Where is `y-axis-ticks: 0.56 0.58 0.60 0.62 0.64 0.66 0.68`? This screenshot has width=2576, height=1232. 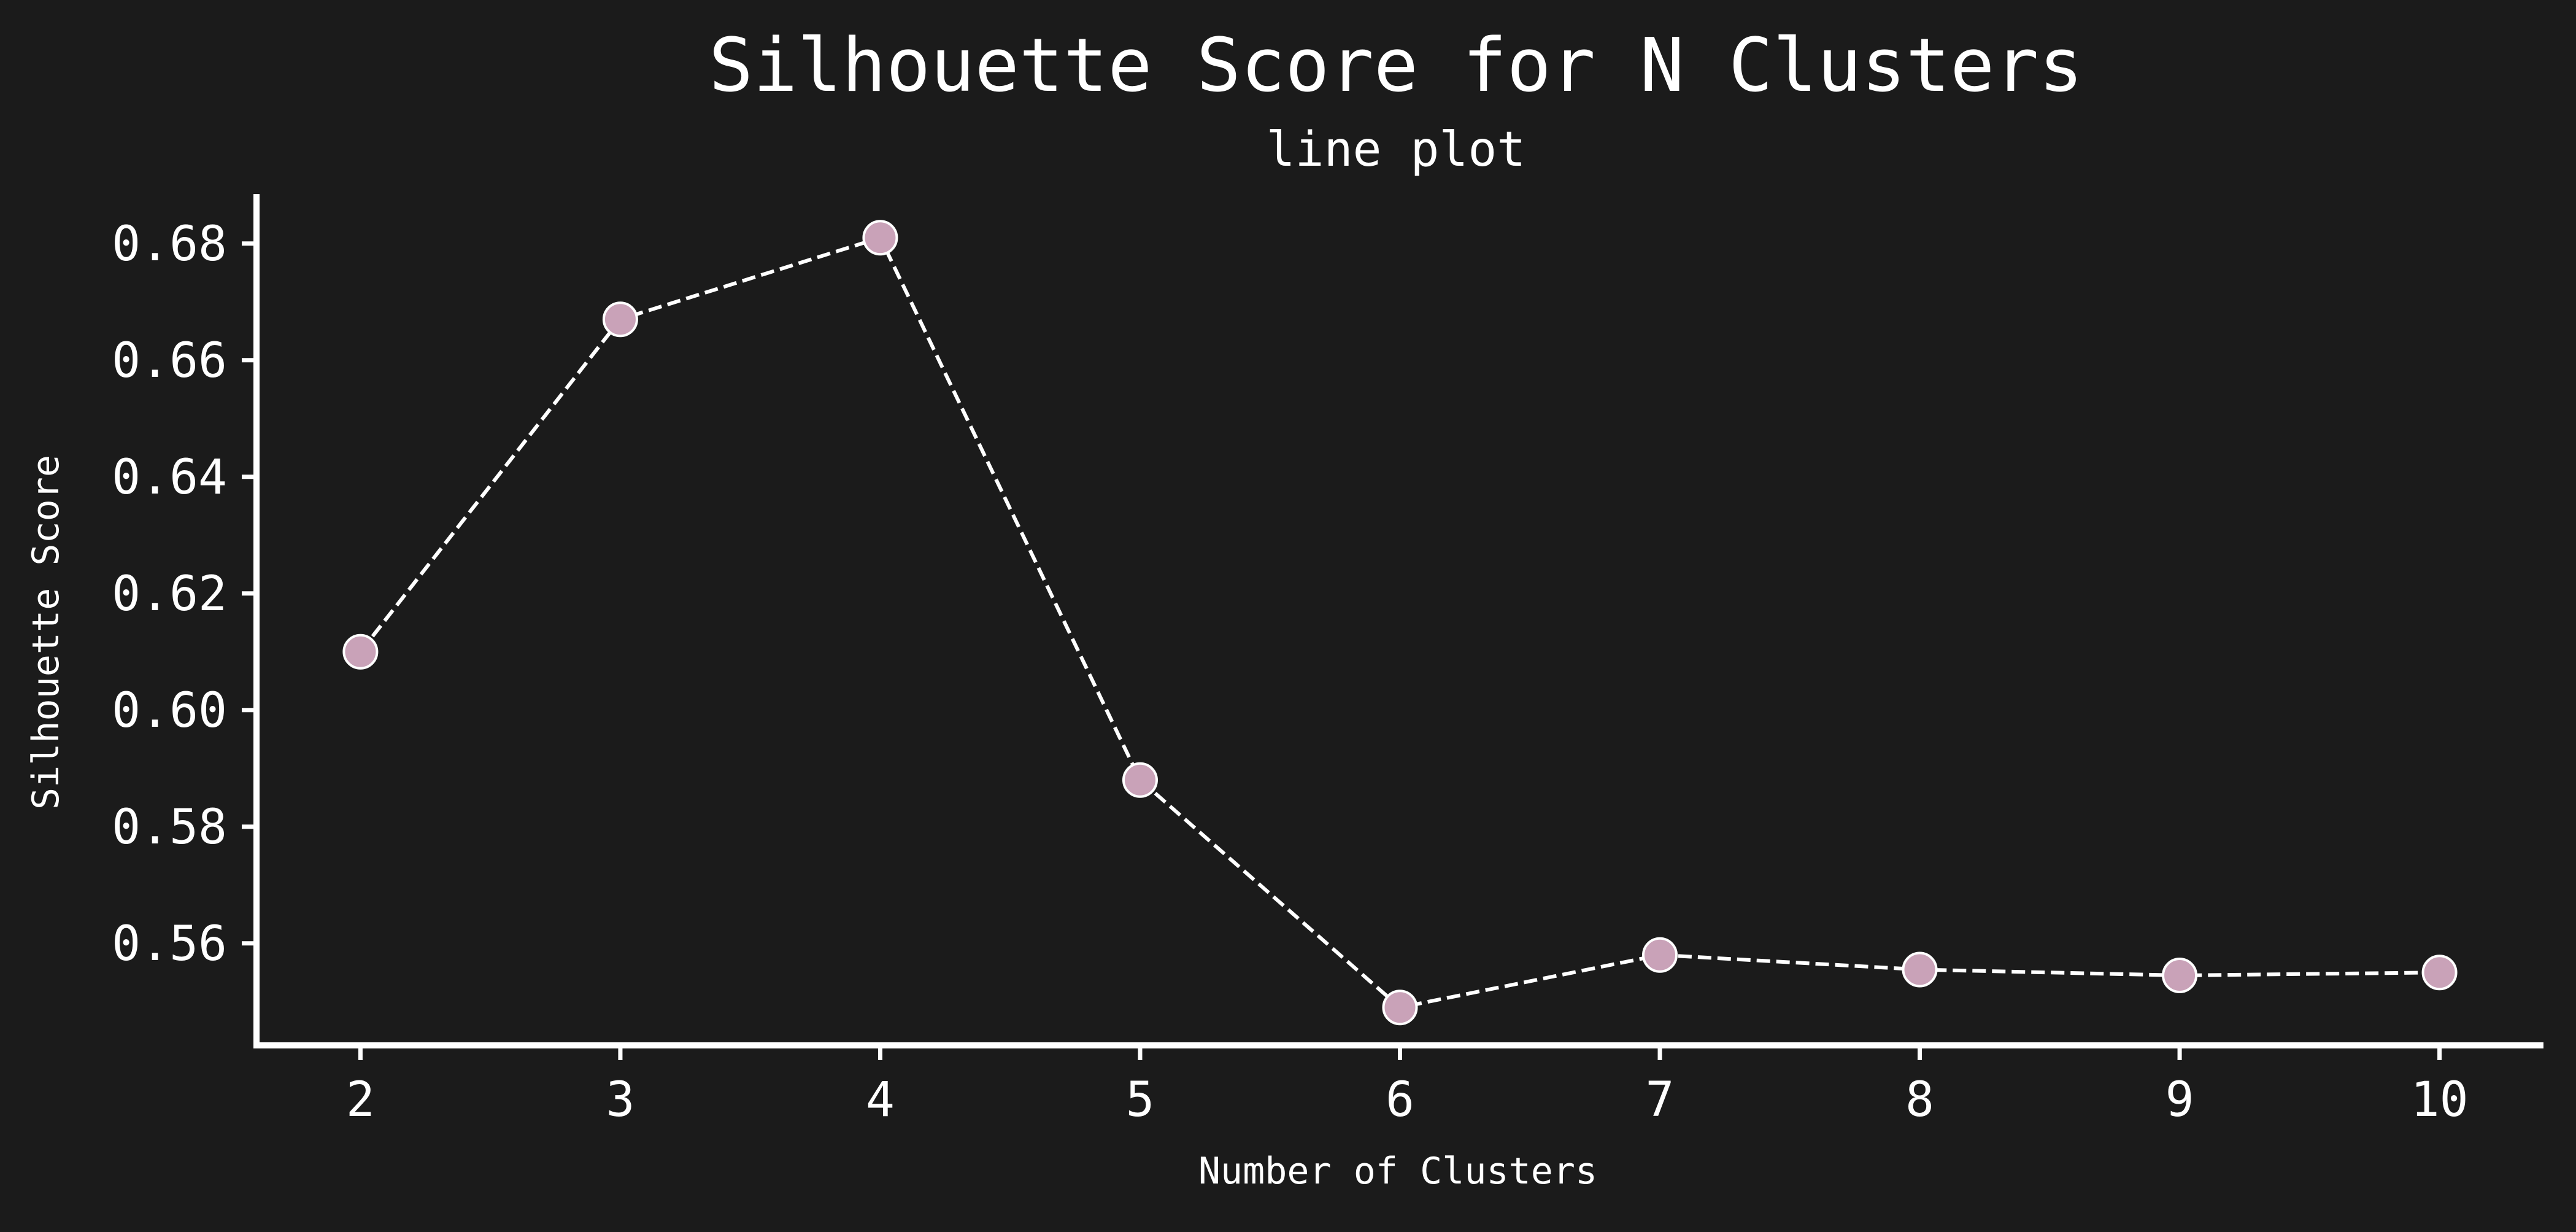
y-axis-ticks: 0.56 0.58 0.60 0.62 0.64 0.66 0.68 is located at coordinates (184, 594).